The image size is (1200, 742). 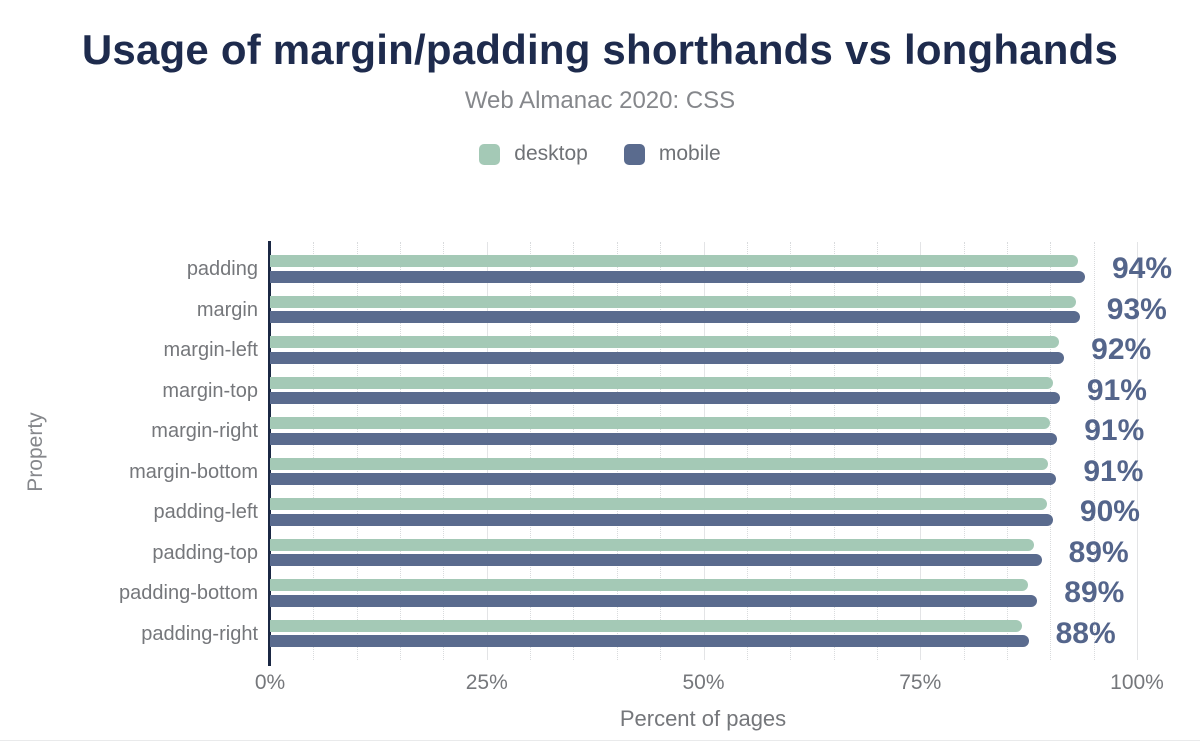 What do you see at coordinates (600, 740) in the screenshot?
I see `figure-bottom-border` at bounding box center [600, 740].